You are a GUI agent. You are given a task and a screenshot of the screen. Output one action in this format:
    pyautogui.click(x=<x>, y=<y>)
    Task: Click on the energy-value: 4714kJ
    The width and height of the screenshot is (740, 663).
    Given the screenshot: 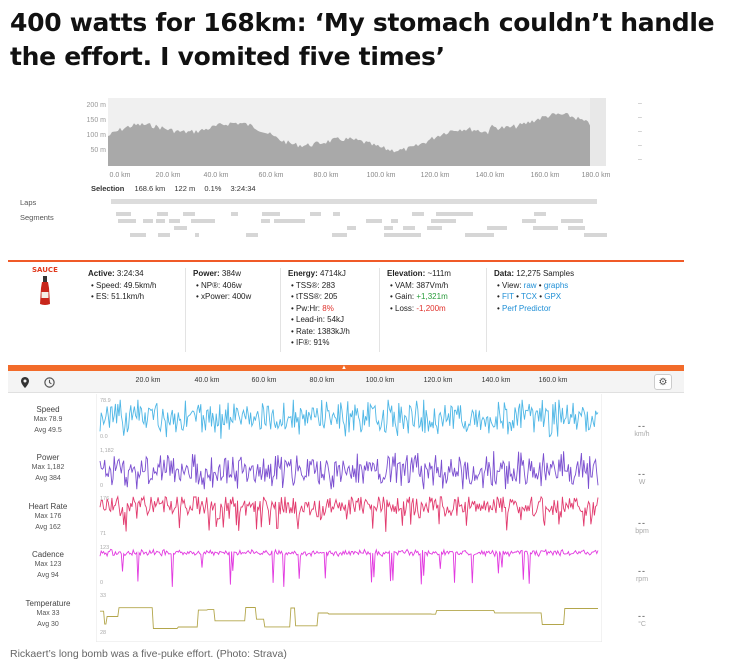 What is the action you would take?
    pyautogui.click(x=333, y=273)
    